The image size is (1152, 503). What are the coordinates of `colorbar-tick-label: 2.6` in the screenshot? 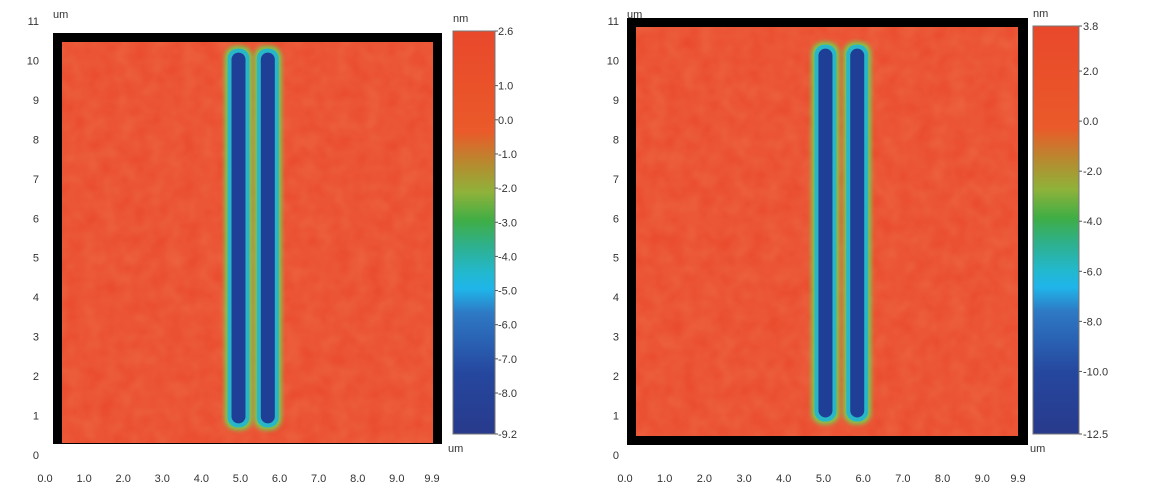 It's located at (505, 32).